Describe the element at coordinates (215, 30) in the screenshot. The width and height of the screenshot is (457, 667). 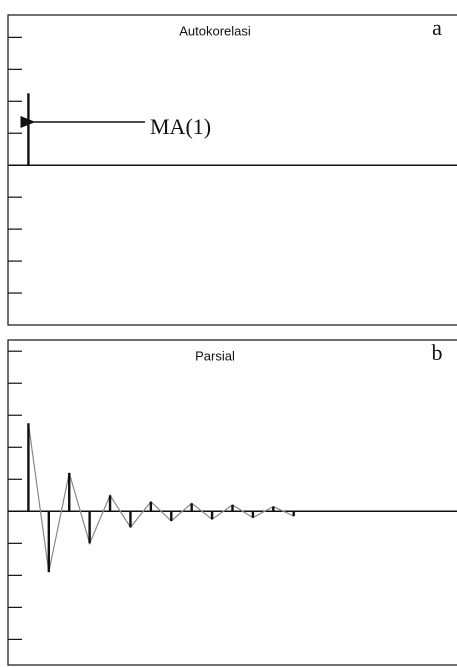
I see `chart-title: Autokorelasi` at that location.